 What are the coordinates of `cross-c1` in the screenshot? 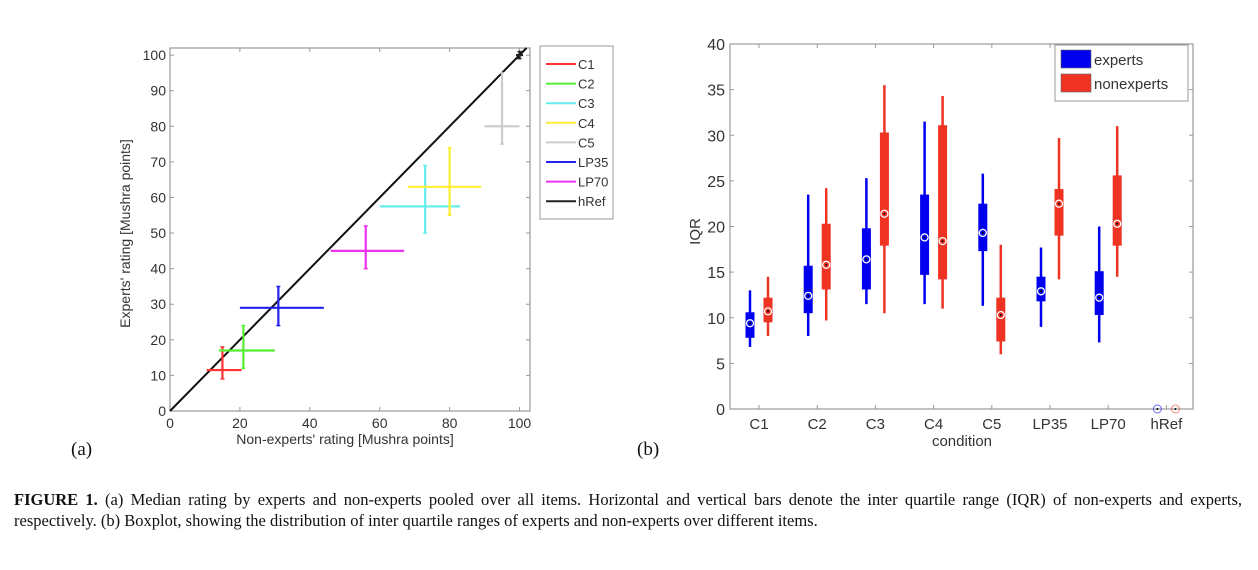 It's located at (224, 363).